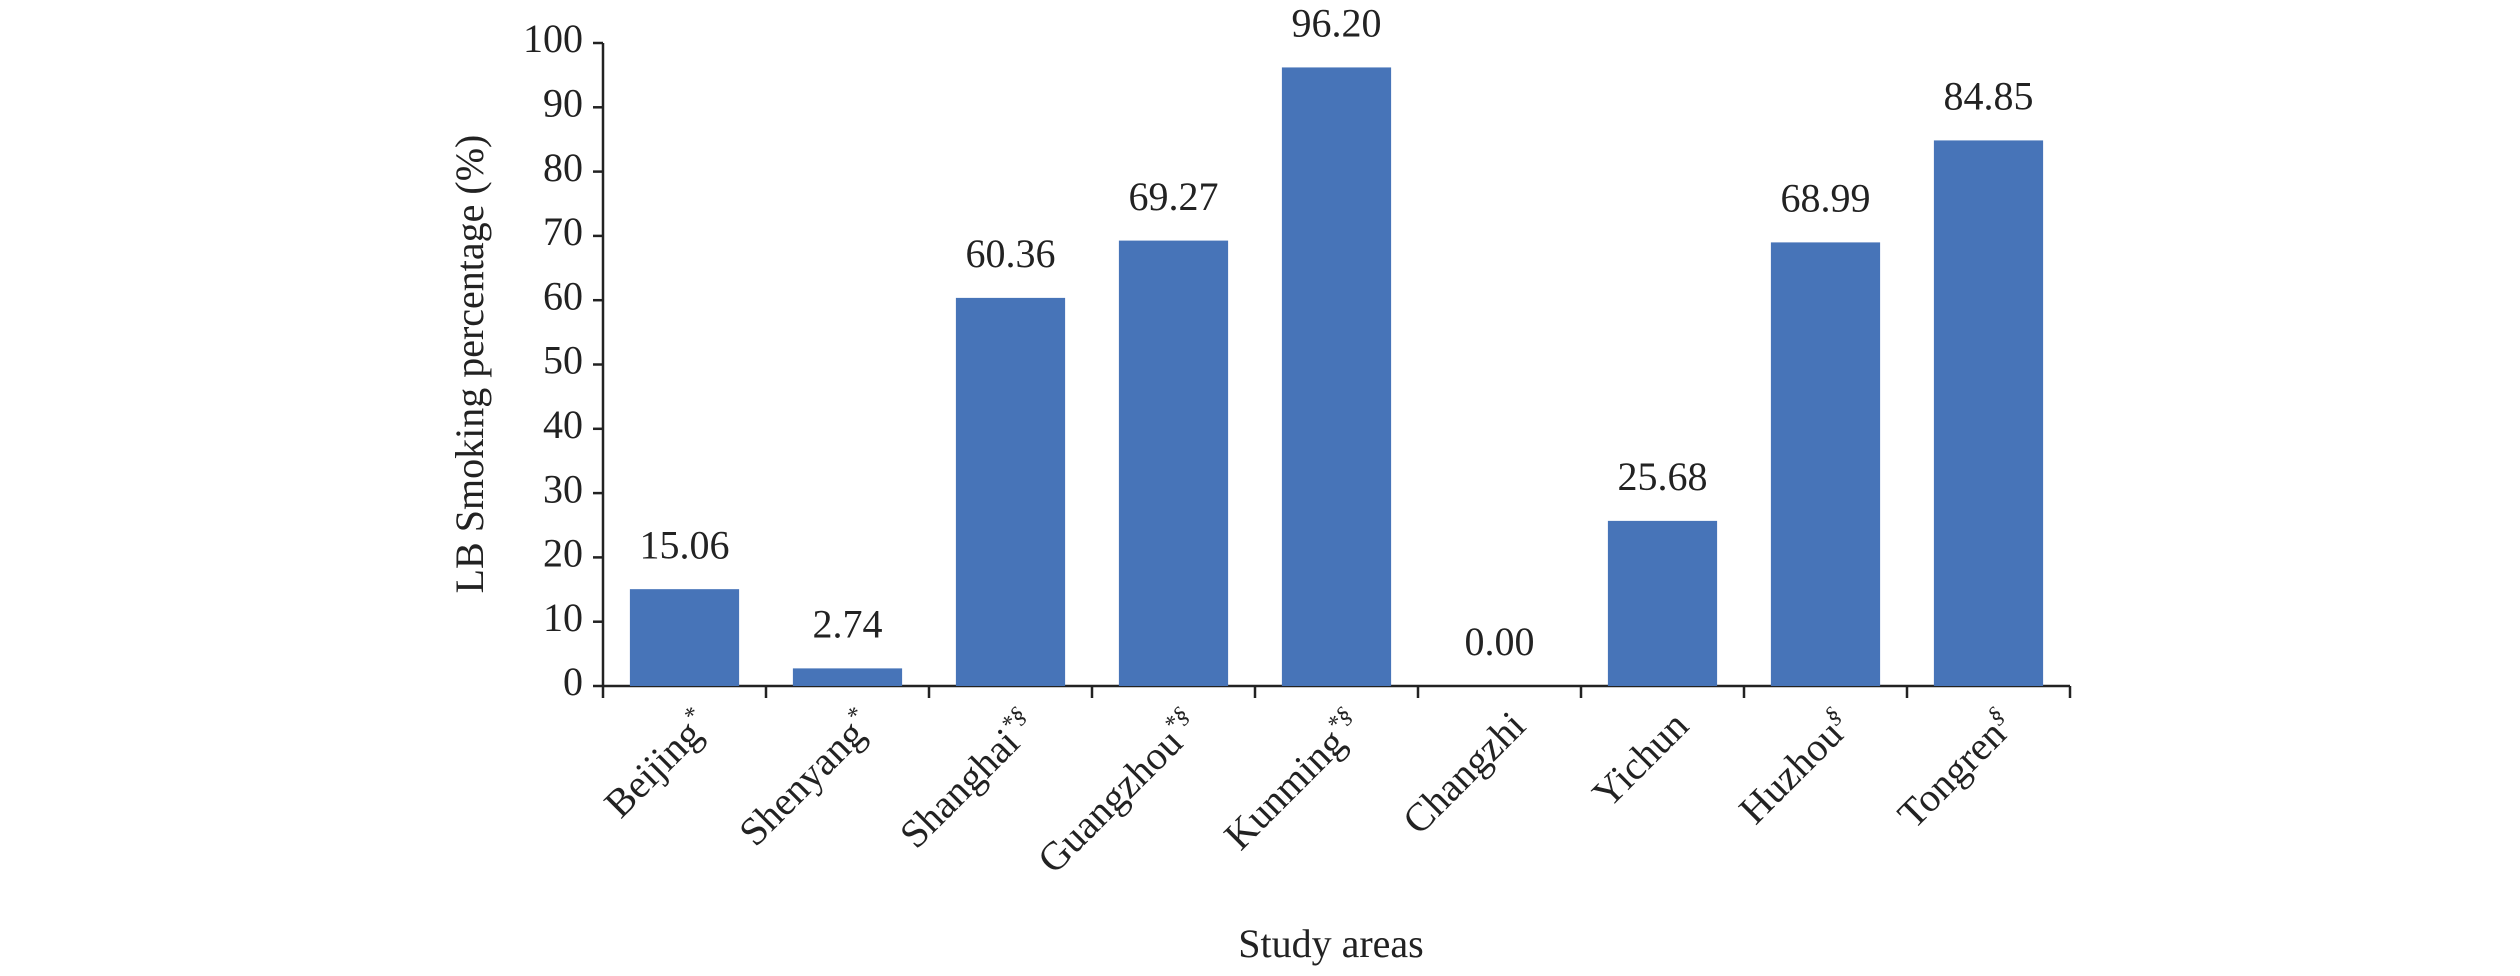 The height and width of the screenshot is (976, 2520). Describe the element at coordinates (1110, 801) in the screenshot. I see `category-name: Guangzhou` at that location.